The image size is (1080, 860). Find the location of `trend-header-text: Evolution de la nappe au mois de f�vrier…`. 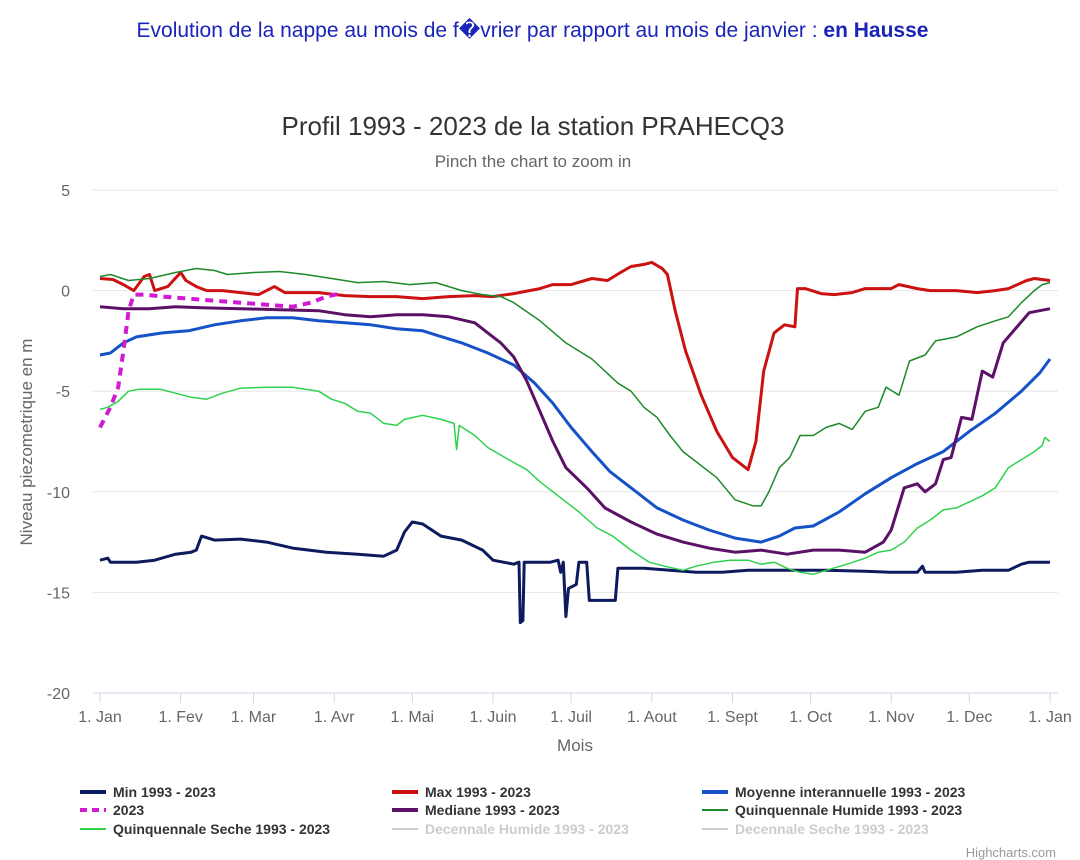

trend-header-text: Evolution de la nappe au mois de f�vrier… is located at coordinates (480, 30).